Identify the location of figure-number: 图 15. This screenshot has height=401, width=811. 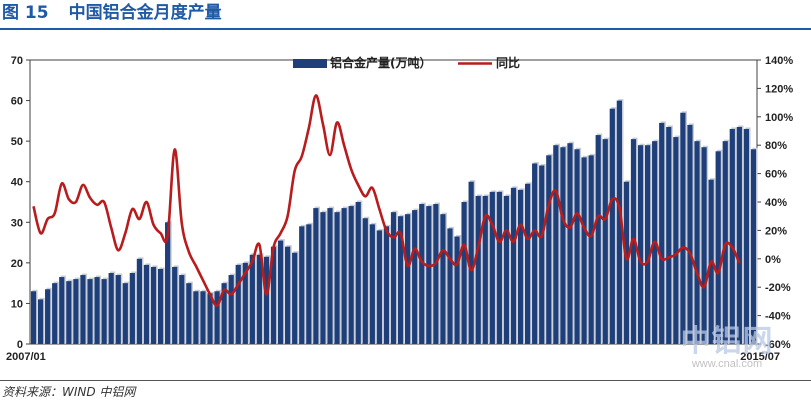
(25, 13).